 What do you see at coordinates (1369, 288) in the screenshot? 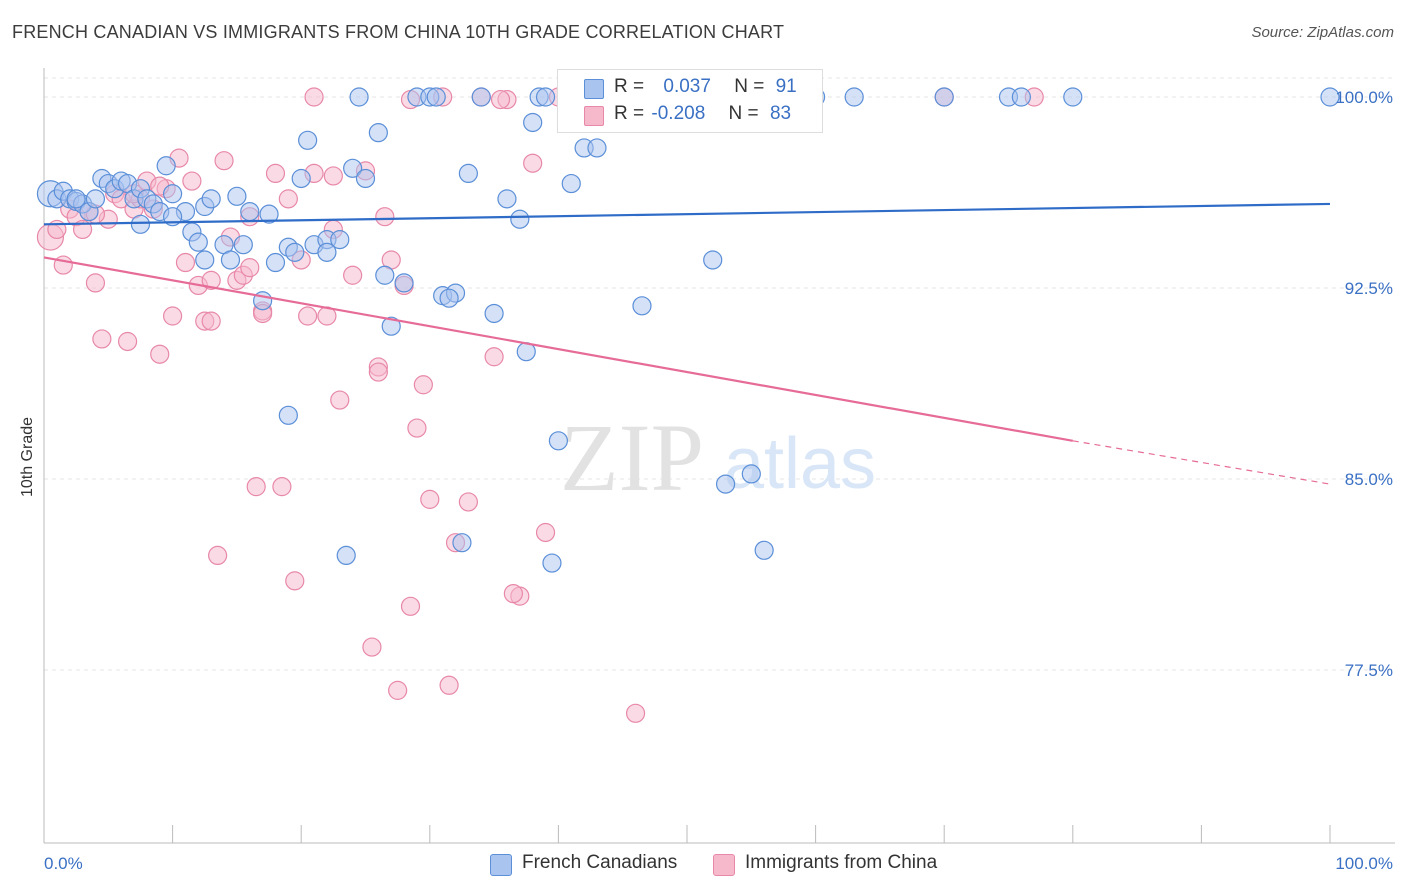
I see `y-tick-label: 92.5%` at bounding box center [1369, 288].